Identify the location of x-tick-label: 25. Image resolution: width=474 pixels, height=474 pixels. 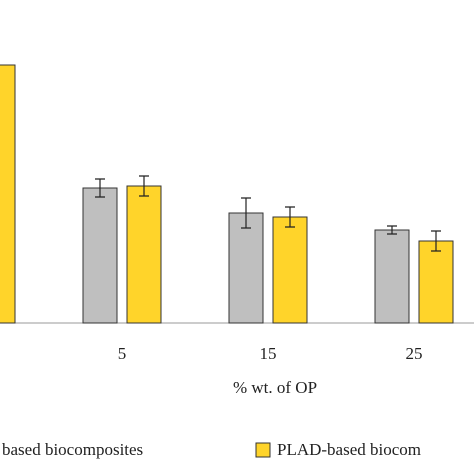
(414, 353).